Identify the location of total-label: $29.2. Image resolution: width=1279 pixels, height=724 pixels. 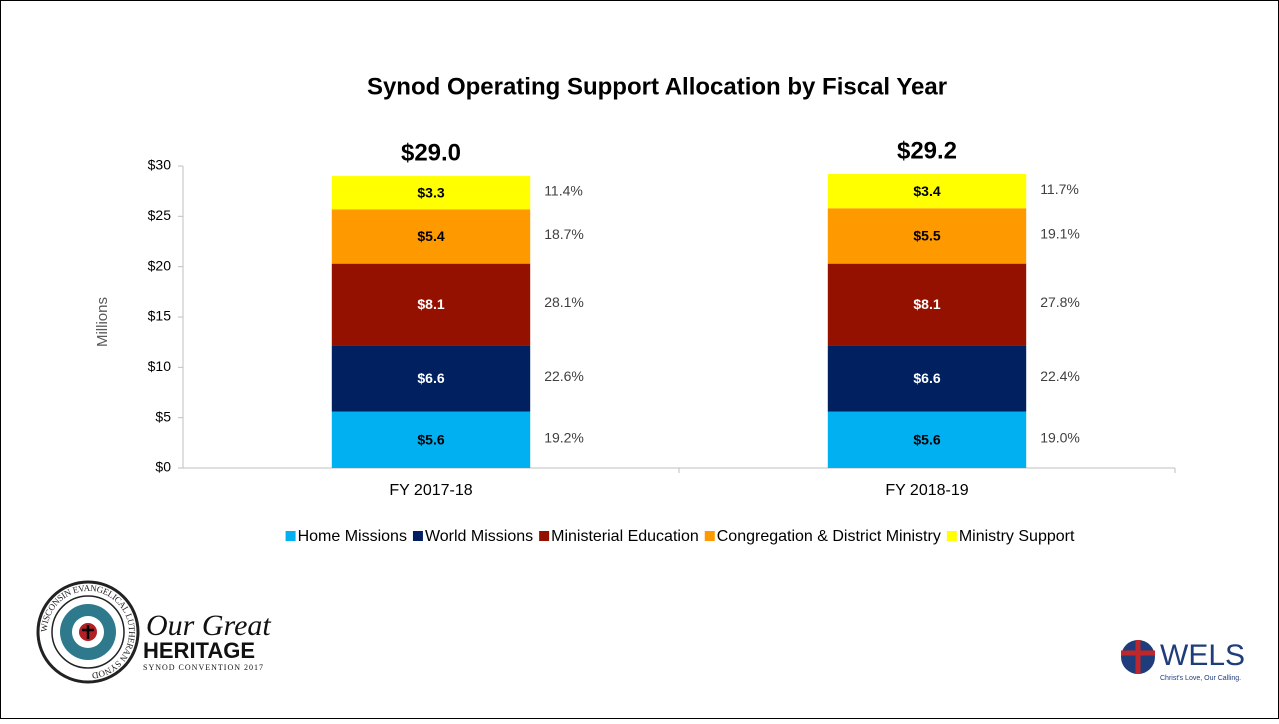
(927, 150).